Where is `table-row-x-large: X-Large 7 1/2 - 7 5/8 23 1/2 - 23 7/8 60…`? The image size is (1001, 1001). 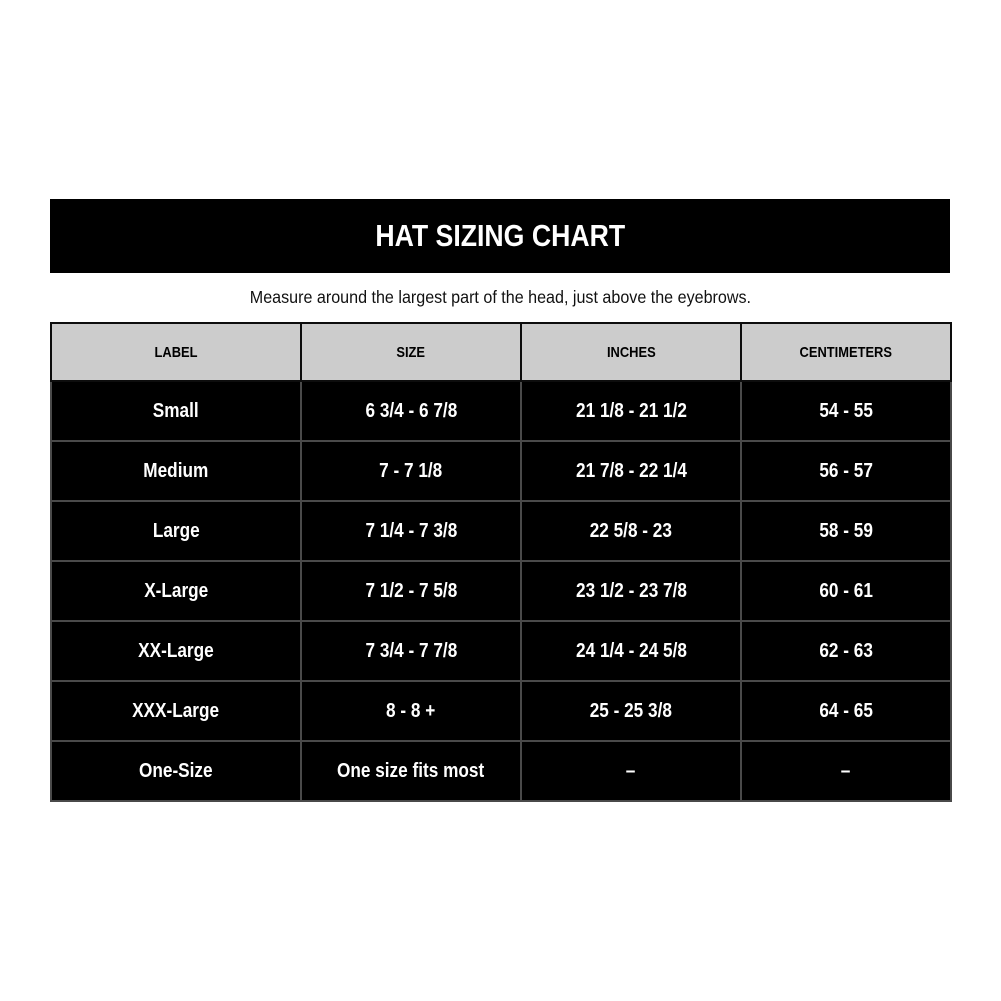 table-row-x-large: X-Large 7 1/2 - 7 5/8 23 1/2 - 23 7/8 60… is located at coordinates (501, 591).